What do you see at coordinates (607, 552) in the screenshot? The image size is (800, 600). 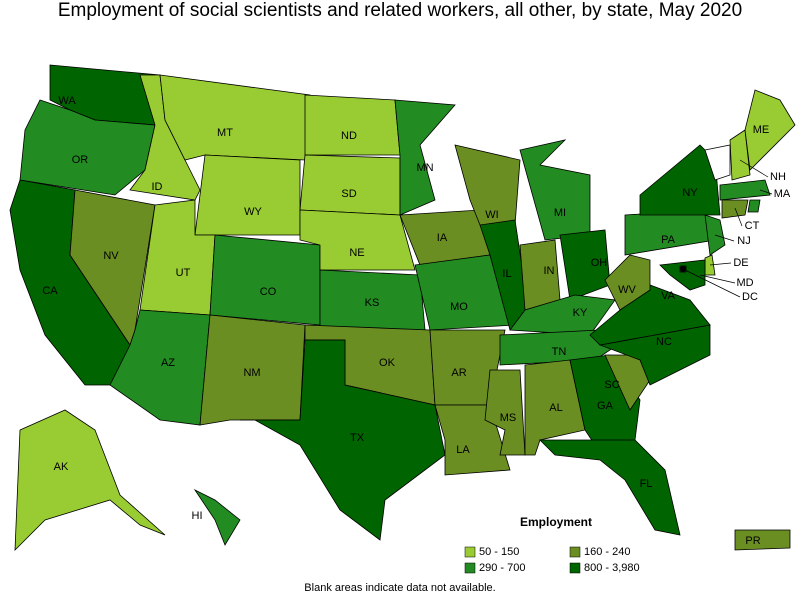 I see `legend-label: 160 - 240` at bounding box center [607, 552].